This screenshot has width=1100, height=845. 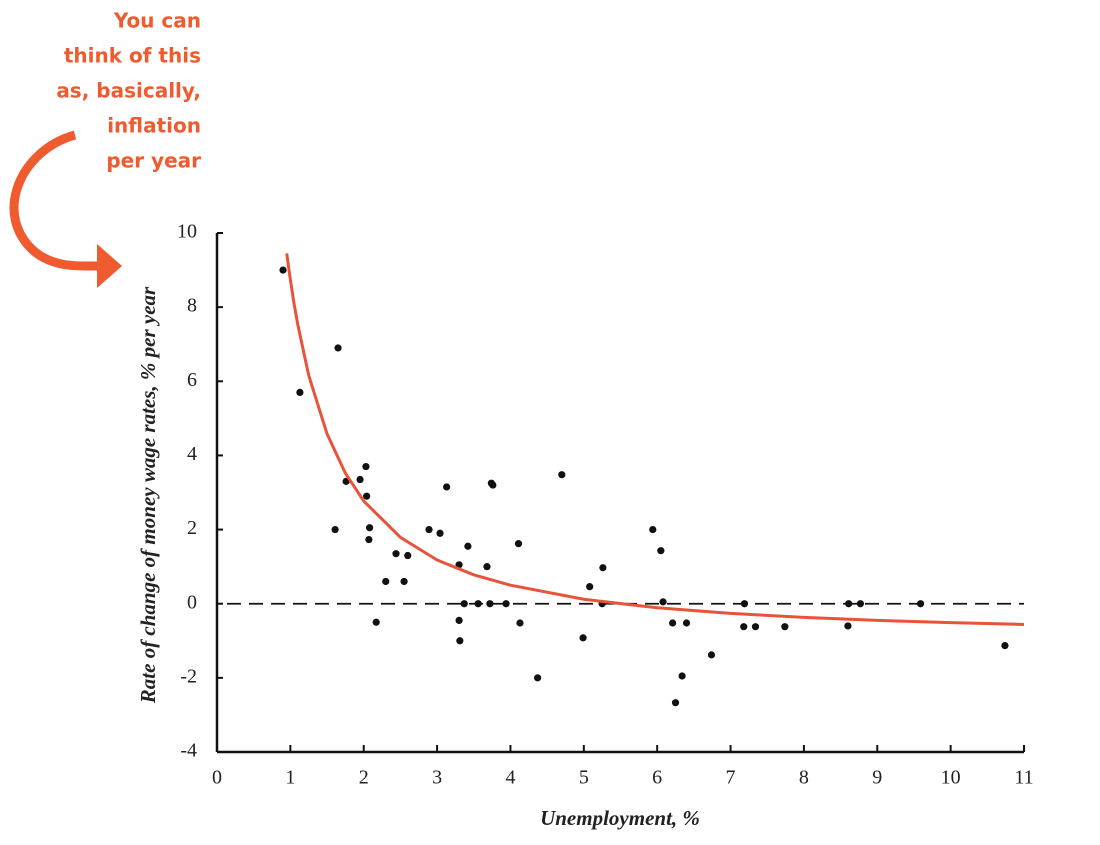 I want to click on y-tick-label: -2, so click(x=188, y=676).